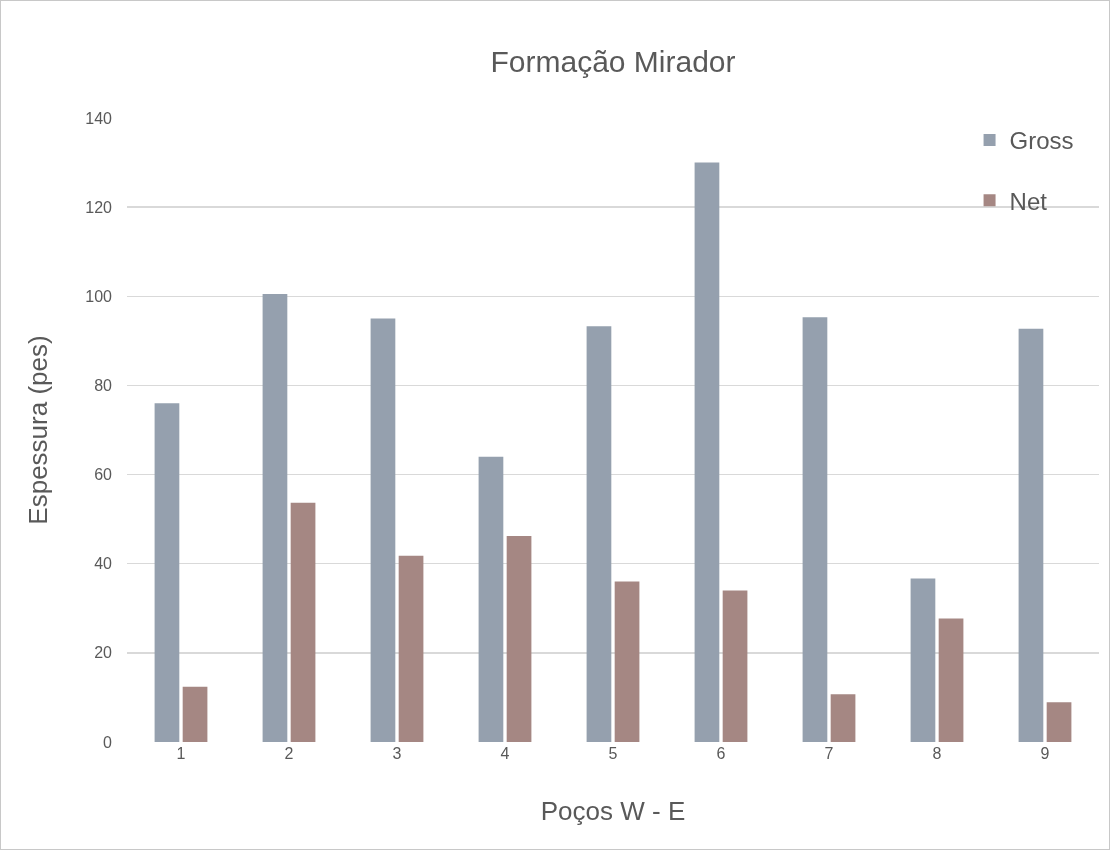  What do you see at coordinates (1045, 753) in the screenshot?
I see `x-tick-label: 9` at bounding box center [1045, 753].